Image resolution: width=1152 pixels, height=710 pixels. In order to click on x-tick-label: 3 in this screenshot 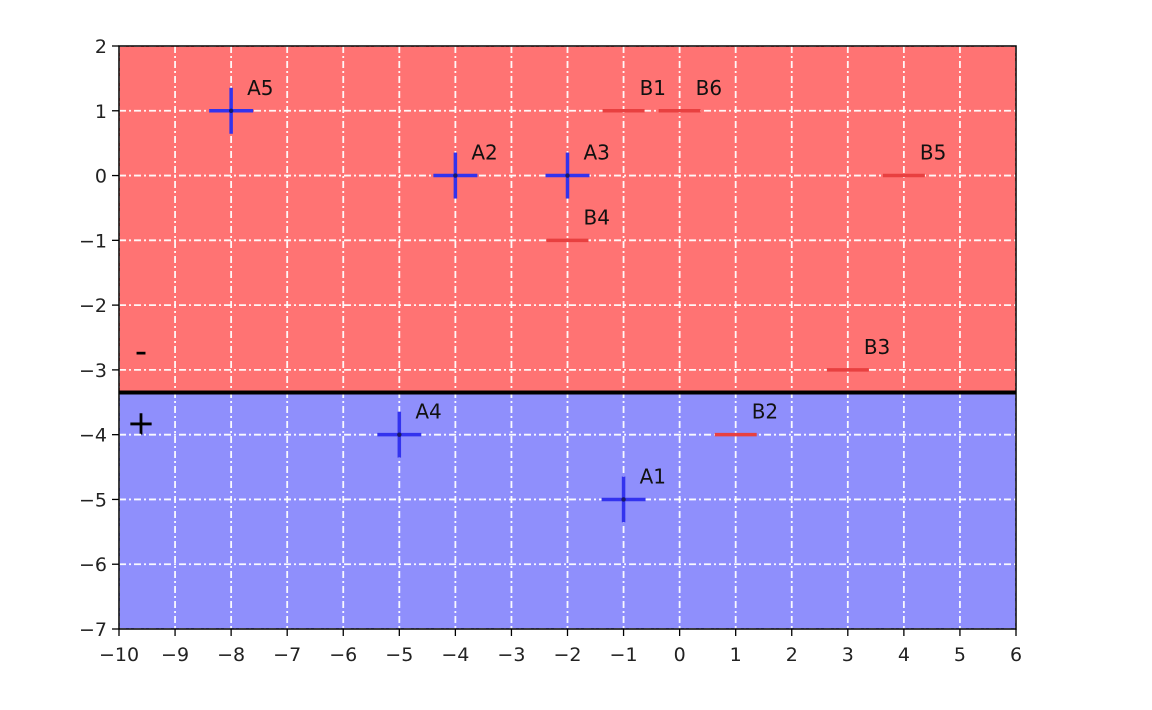, I will do `click(848, 655)`.